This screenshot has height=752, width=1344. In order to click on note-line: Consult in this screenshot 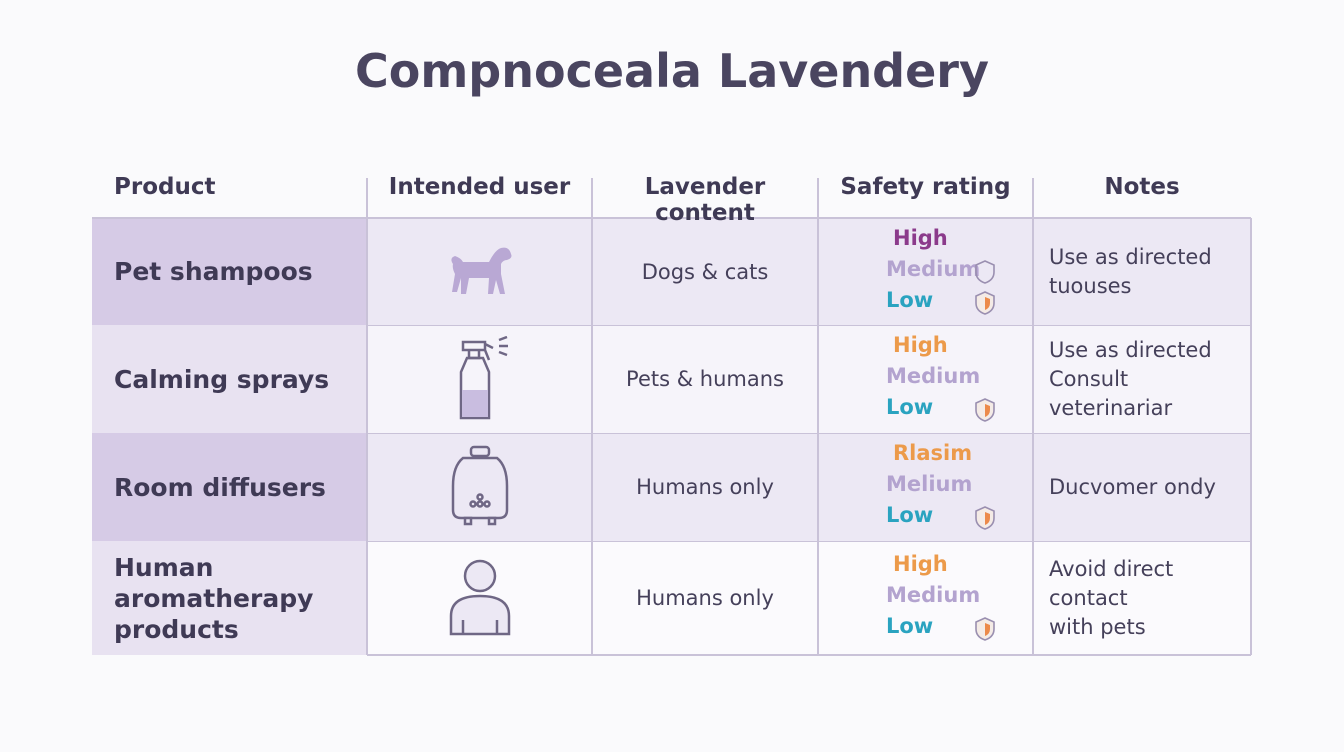, I will do `click(1089, 378)`.